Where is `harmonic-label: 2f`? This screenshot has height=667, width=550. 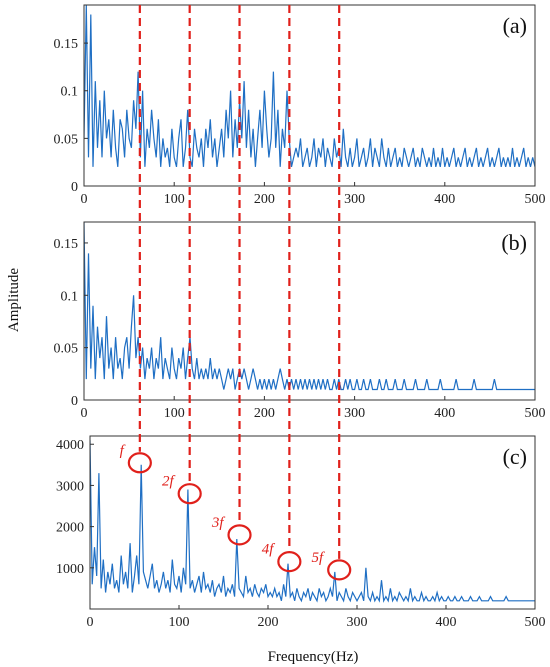
harmonic-label: 2f is located at coordinates (169, 482).